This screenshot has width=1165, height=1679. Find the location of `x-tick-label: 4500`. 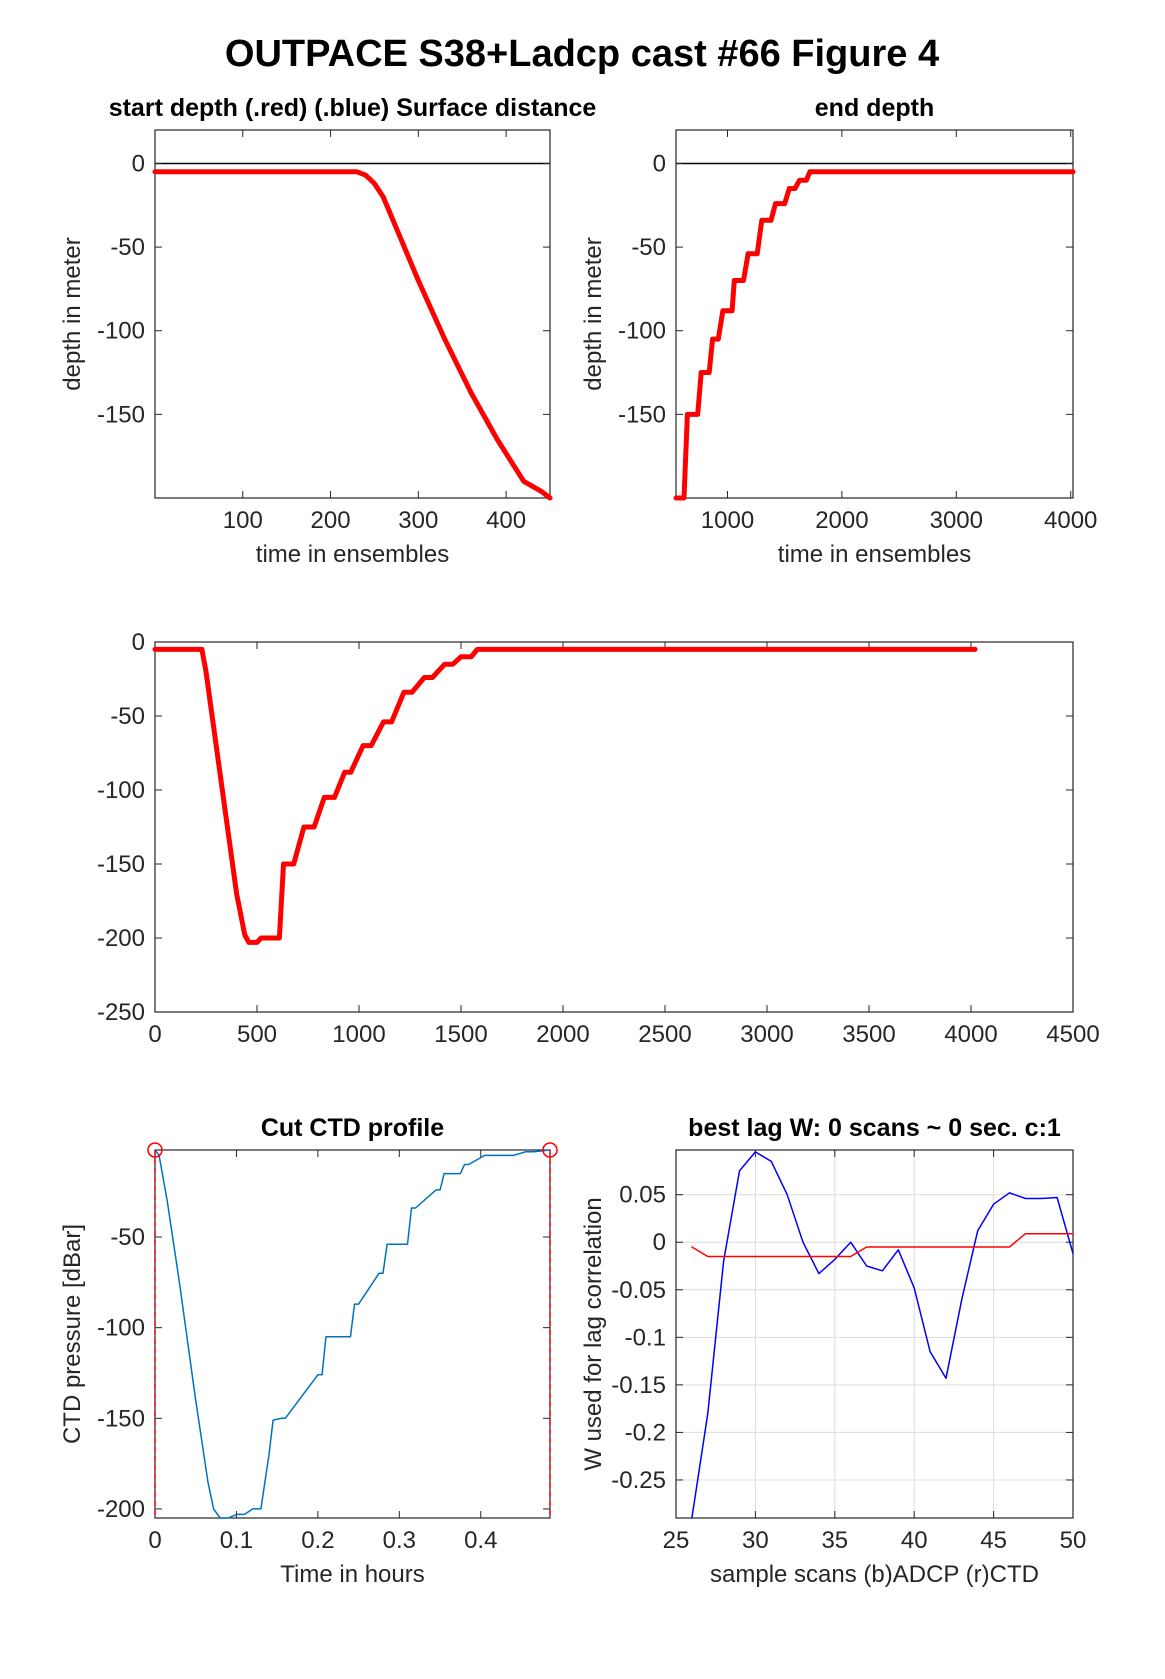

x-tick-label: 4500 is located at coordinates (1072, 1034).